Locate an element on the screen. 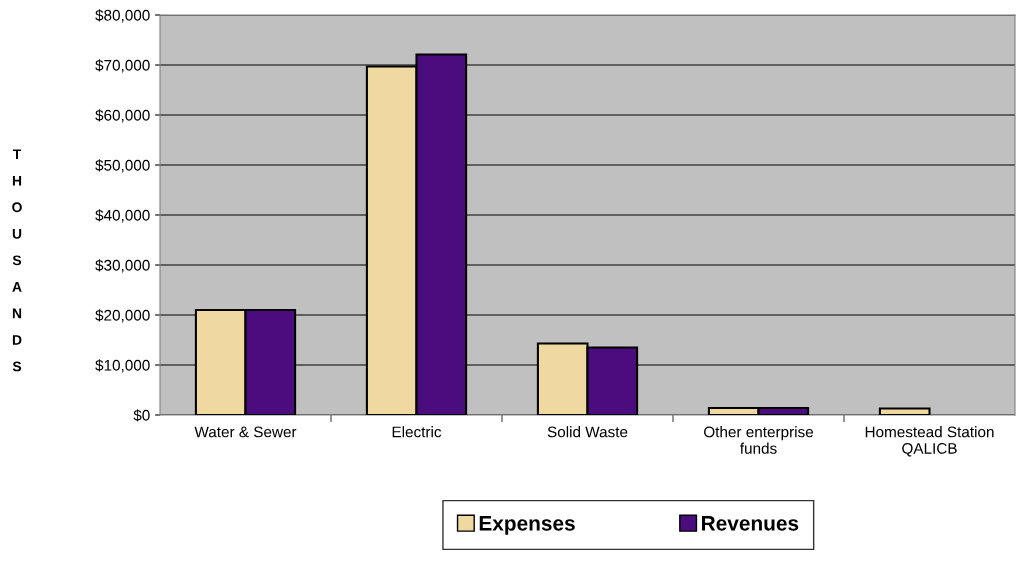 The image size is (1030, 563). y-tick-label: $10,000 is located at coordinates (122, 366).